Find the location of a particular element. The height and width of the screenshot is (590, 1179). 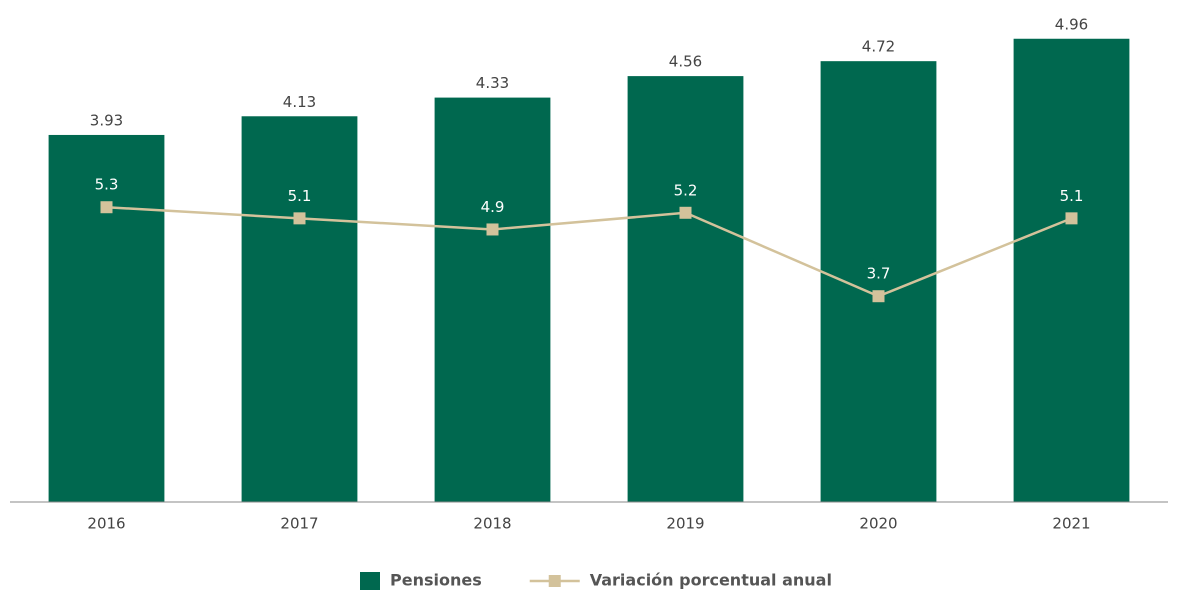

legend-marker is located at coordinates (554, 581).